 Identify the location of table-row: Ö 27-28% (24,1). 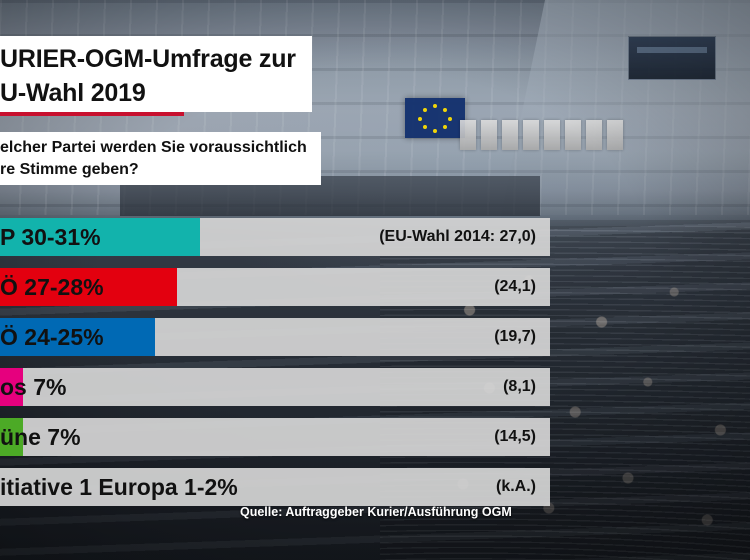
(275, 287).